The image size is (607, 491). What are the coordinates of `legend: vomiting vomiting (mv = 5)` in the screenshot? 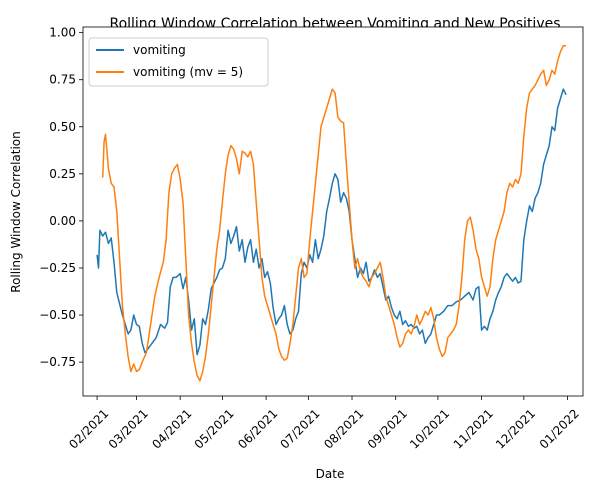 It's located at (178, 62).